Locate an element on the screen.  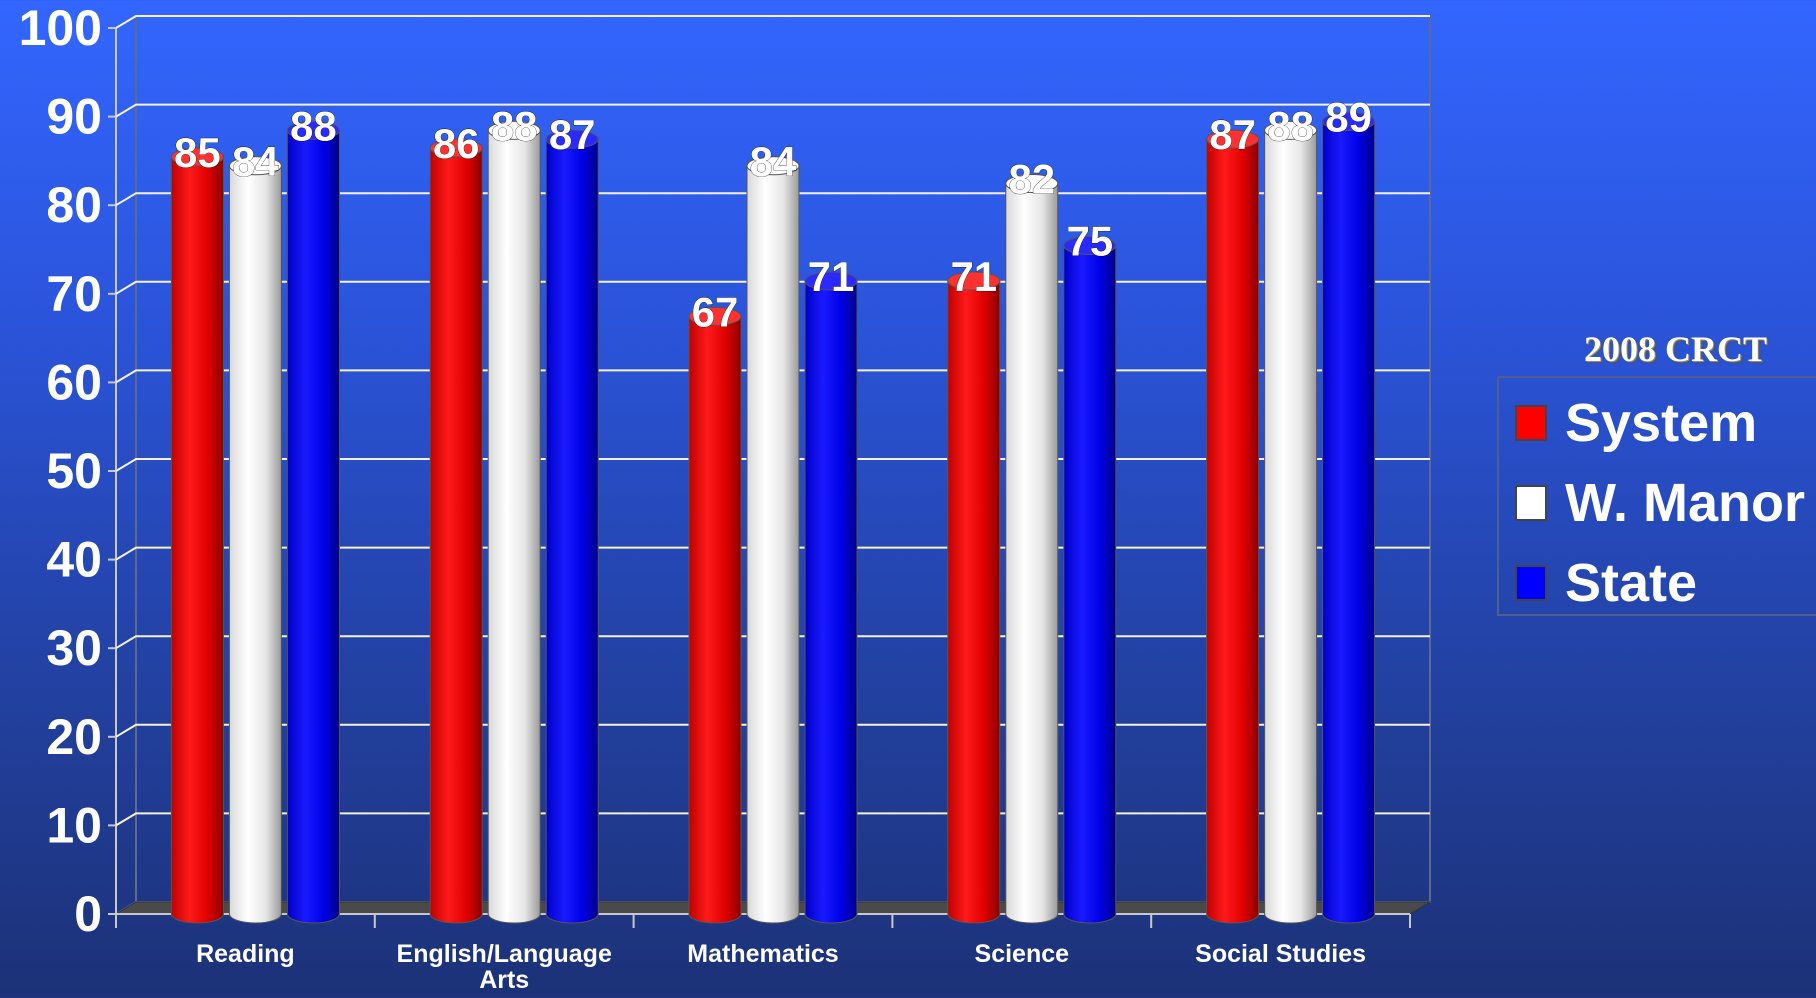
y-tick-label: 30 is located at coordinates (74, 648).